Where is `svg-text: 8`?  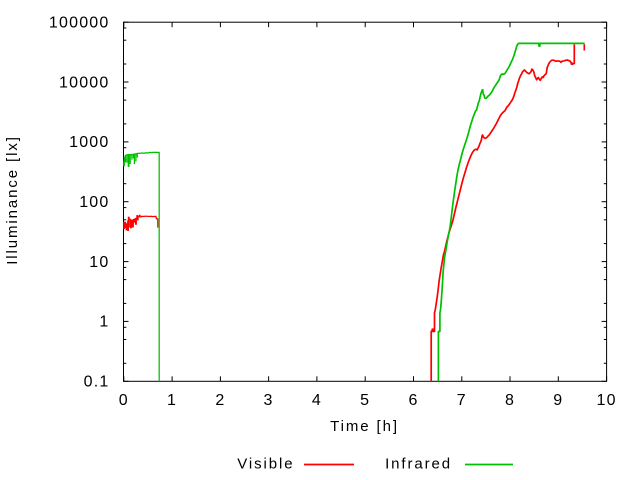
svg-text: 8 is located at coordinates (510, 400).